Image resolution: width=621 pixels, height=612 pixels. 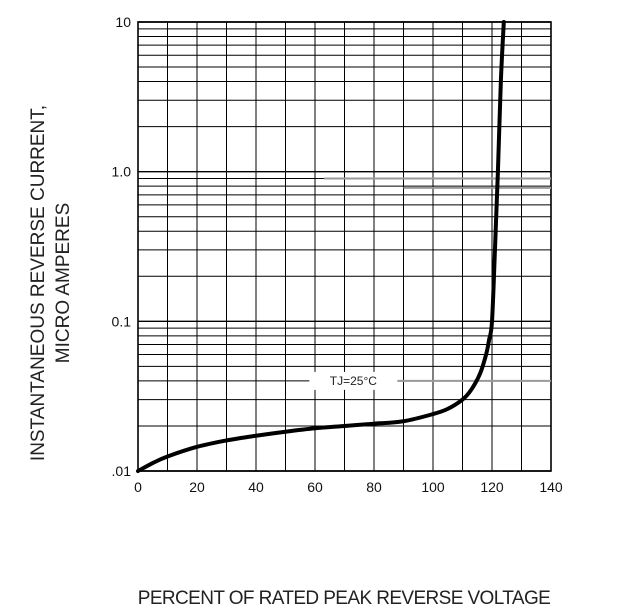 What do you see at coordinates (63, 283) in the screenshot?
I see `y-axis-label-line2: MICRO AMPERES` at bounding box center [63, 283].